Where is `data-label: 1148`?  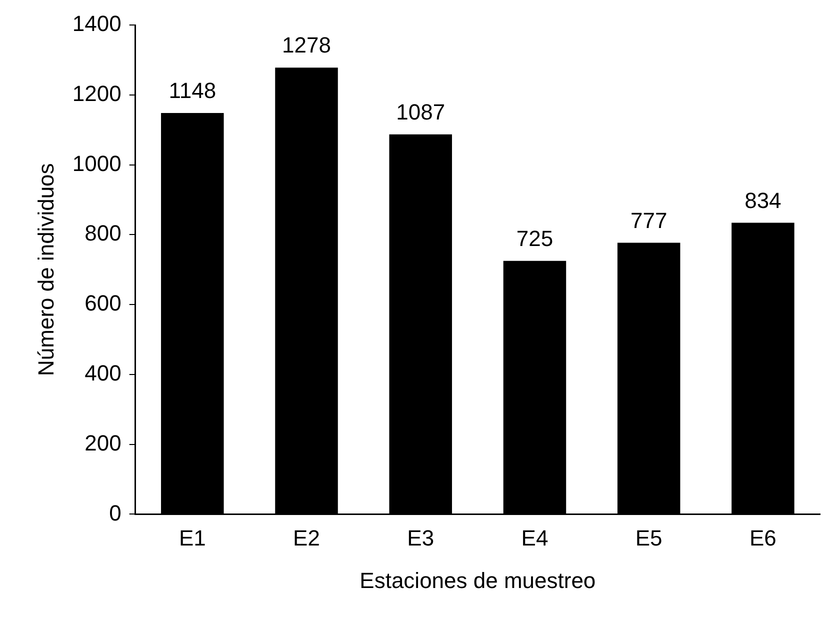
data-label: 1148 is located at coordinates (192, 91).